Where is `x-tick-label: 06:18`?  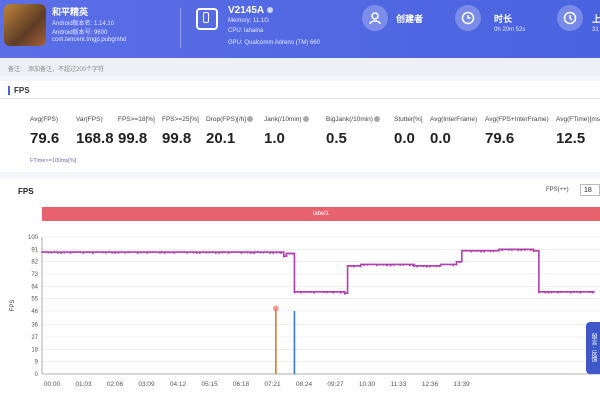
x-tick-label: 06:18 is located at coordinates (241, 384).